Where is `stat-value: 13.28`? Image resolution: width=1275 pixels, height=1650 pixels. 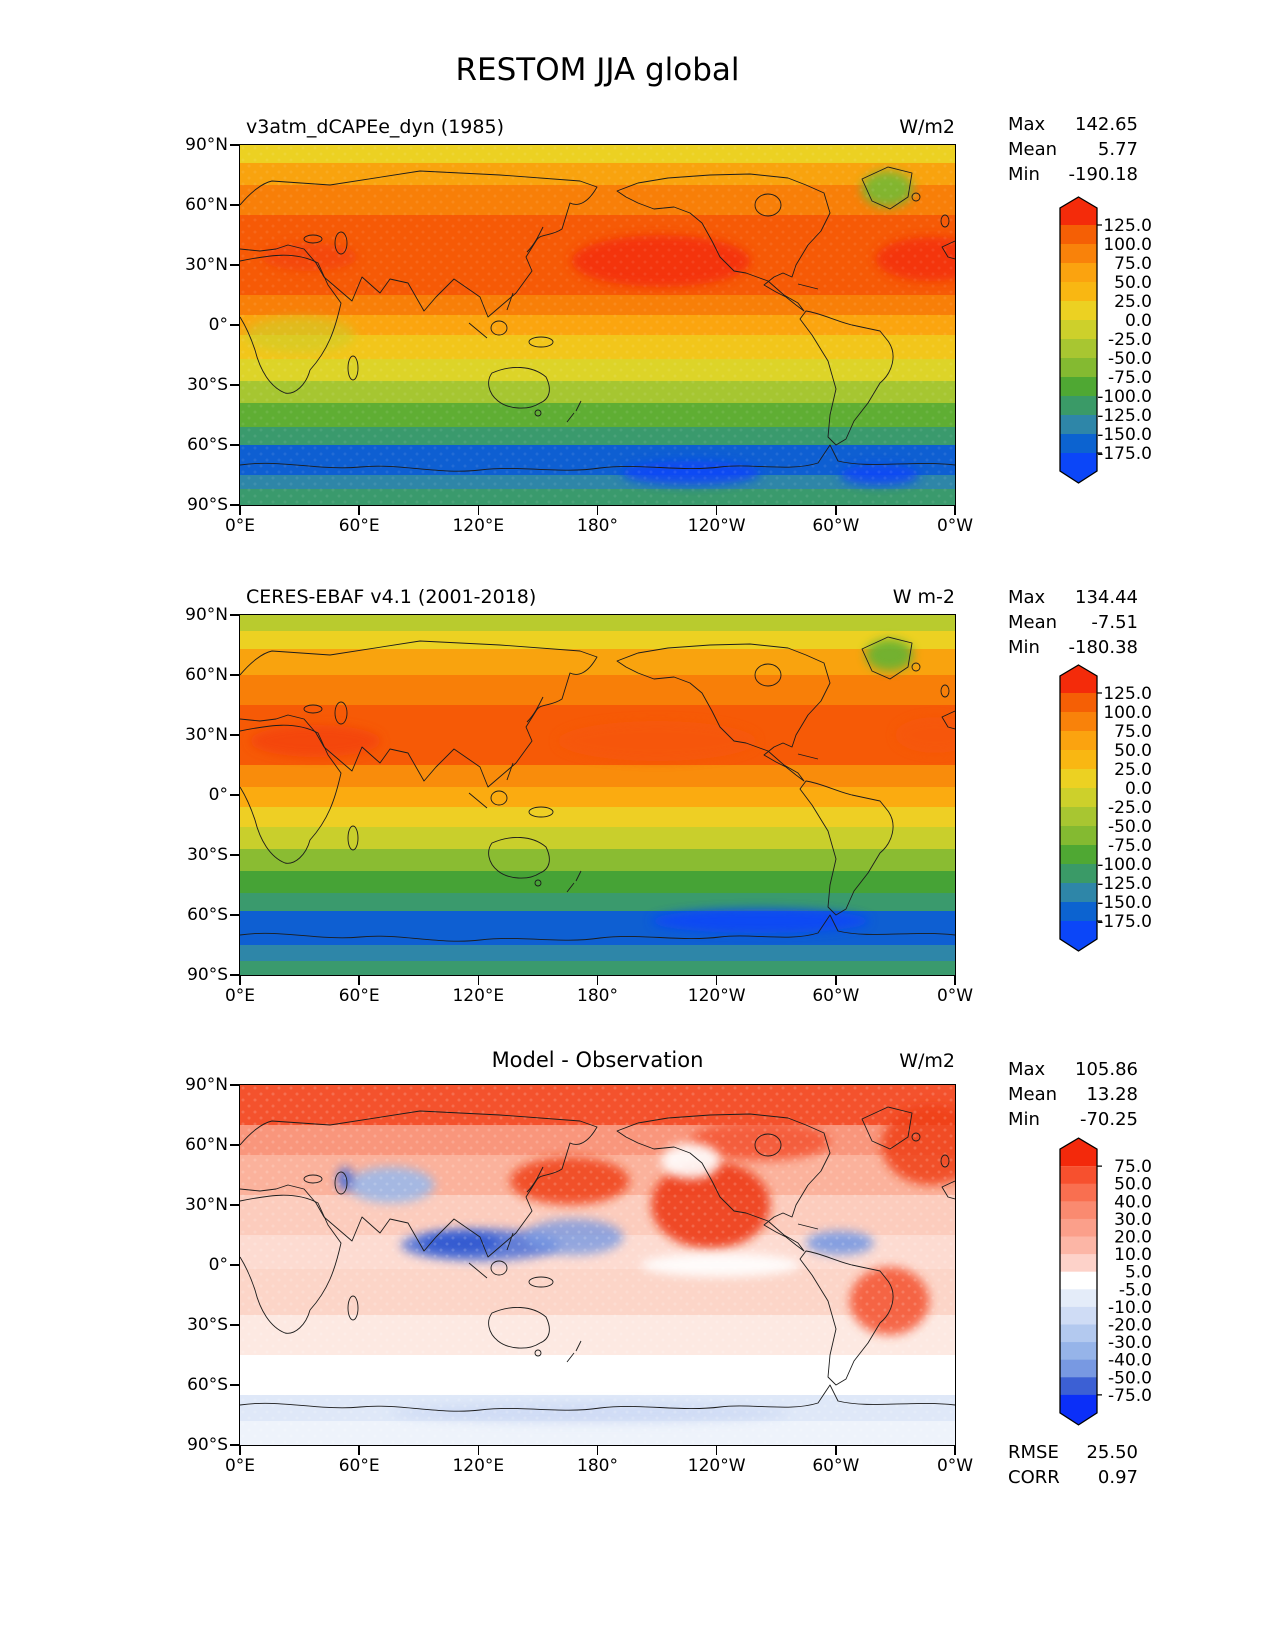 stat-value: 13.28 is located at coordinates (1112, 1094).